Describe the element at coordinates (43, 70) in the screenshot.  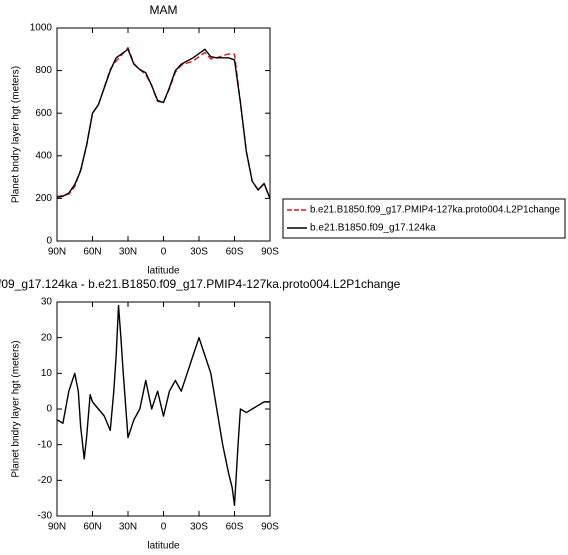
I see `y-tick-label: 800` at that location.